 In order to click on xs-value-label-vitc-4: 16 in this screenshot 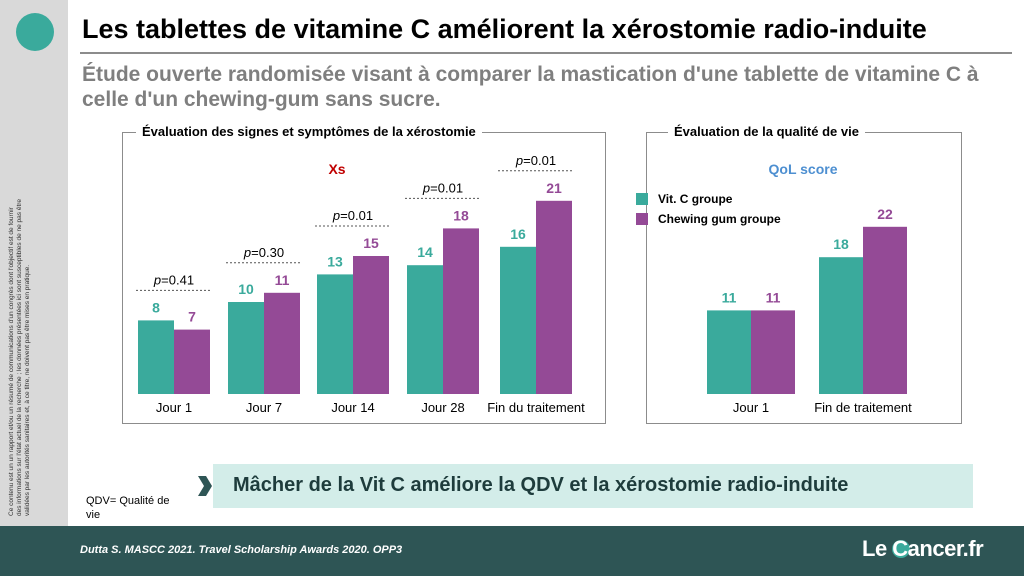, I will do `click(518, 234)`.